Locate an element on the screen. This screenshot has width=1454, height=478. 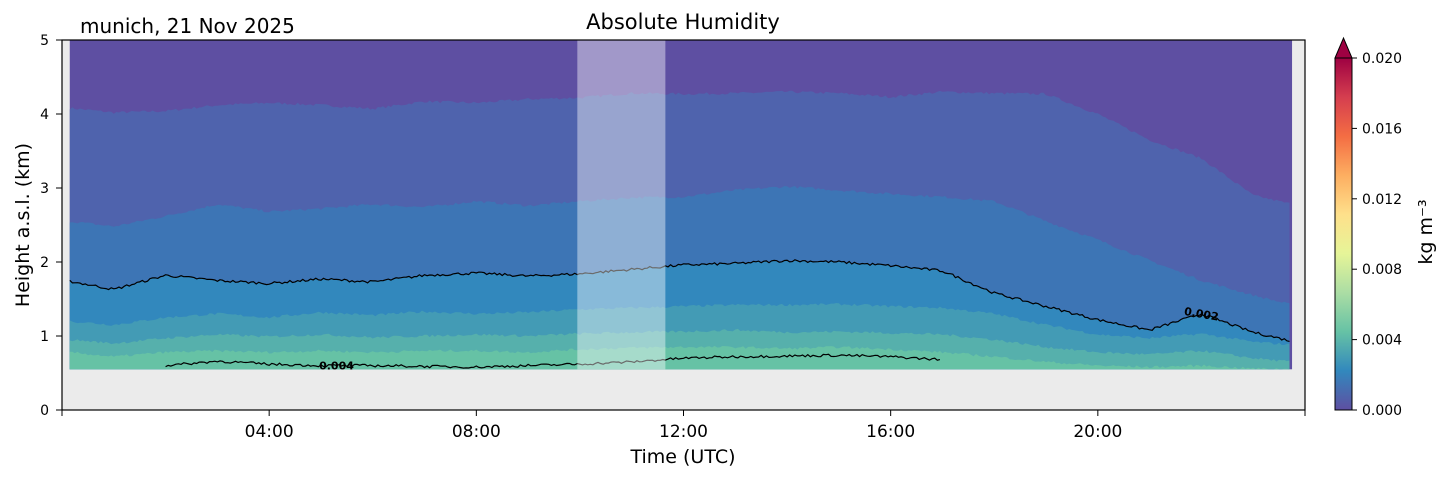
y-tick-label: 3 is located at coordinates (44, 189).